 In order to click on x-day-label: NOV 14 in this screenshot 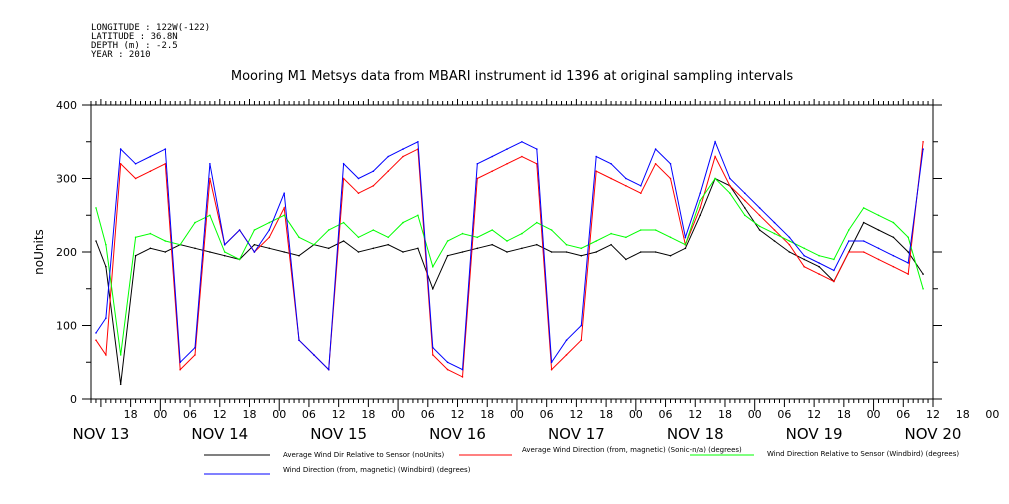, I will do `click(219, 434)`.